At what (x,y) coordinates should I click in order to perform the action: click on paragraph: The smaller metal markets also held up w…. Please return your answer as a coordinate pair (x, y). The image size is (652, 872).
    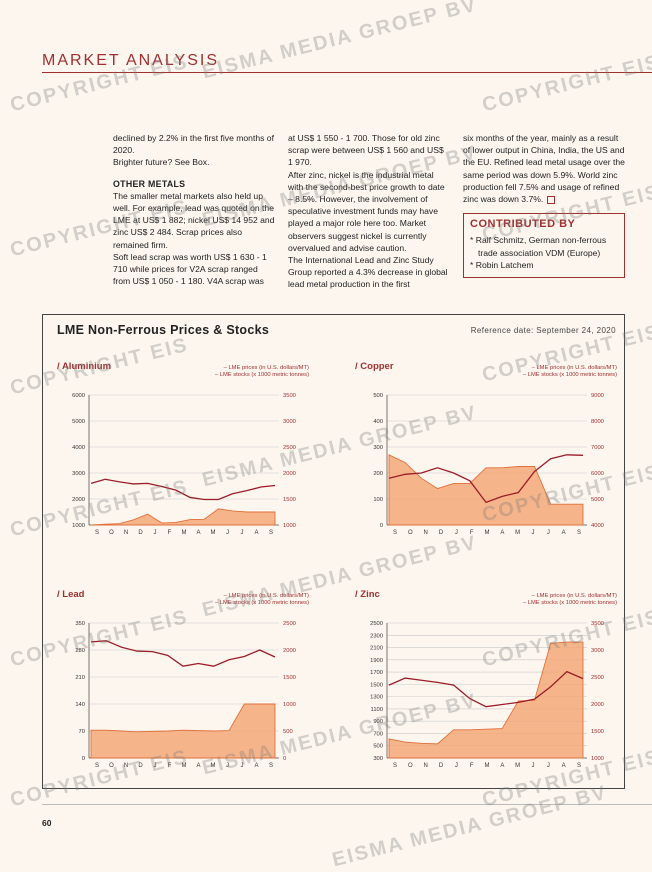
    Looking at the image, I should click on (194, 220).